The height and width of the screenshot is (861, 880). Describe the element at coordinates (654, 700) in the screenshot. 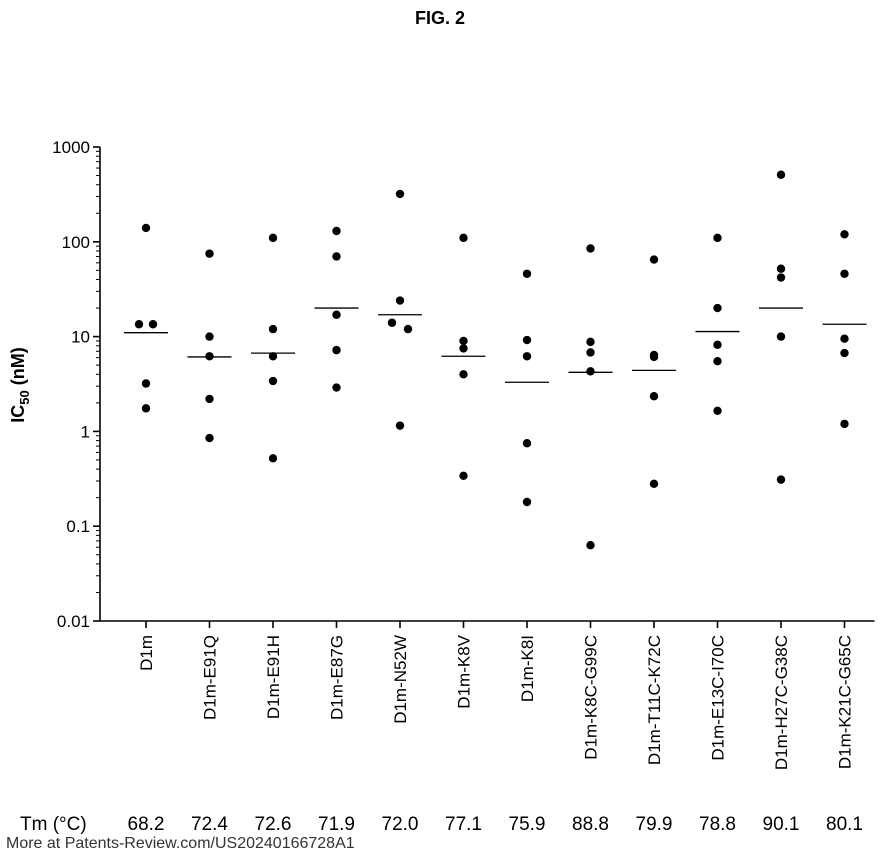

I see `x-tick-label: D1m-T11C-K72C` at that location.